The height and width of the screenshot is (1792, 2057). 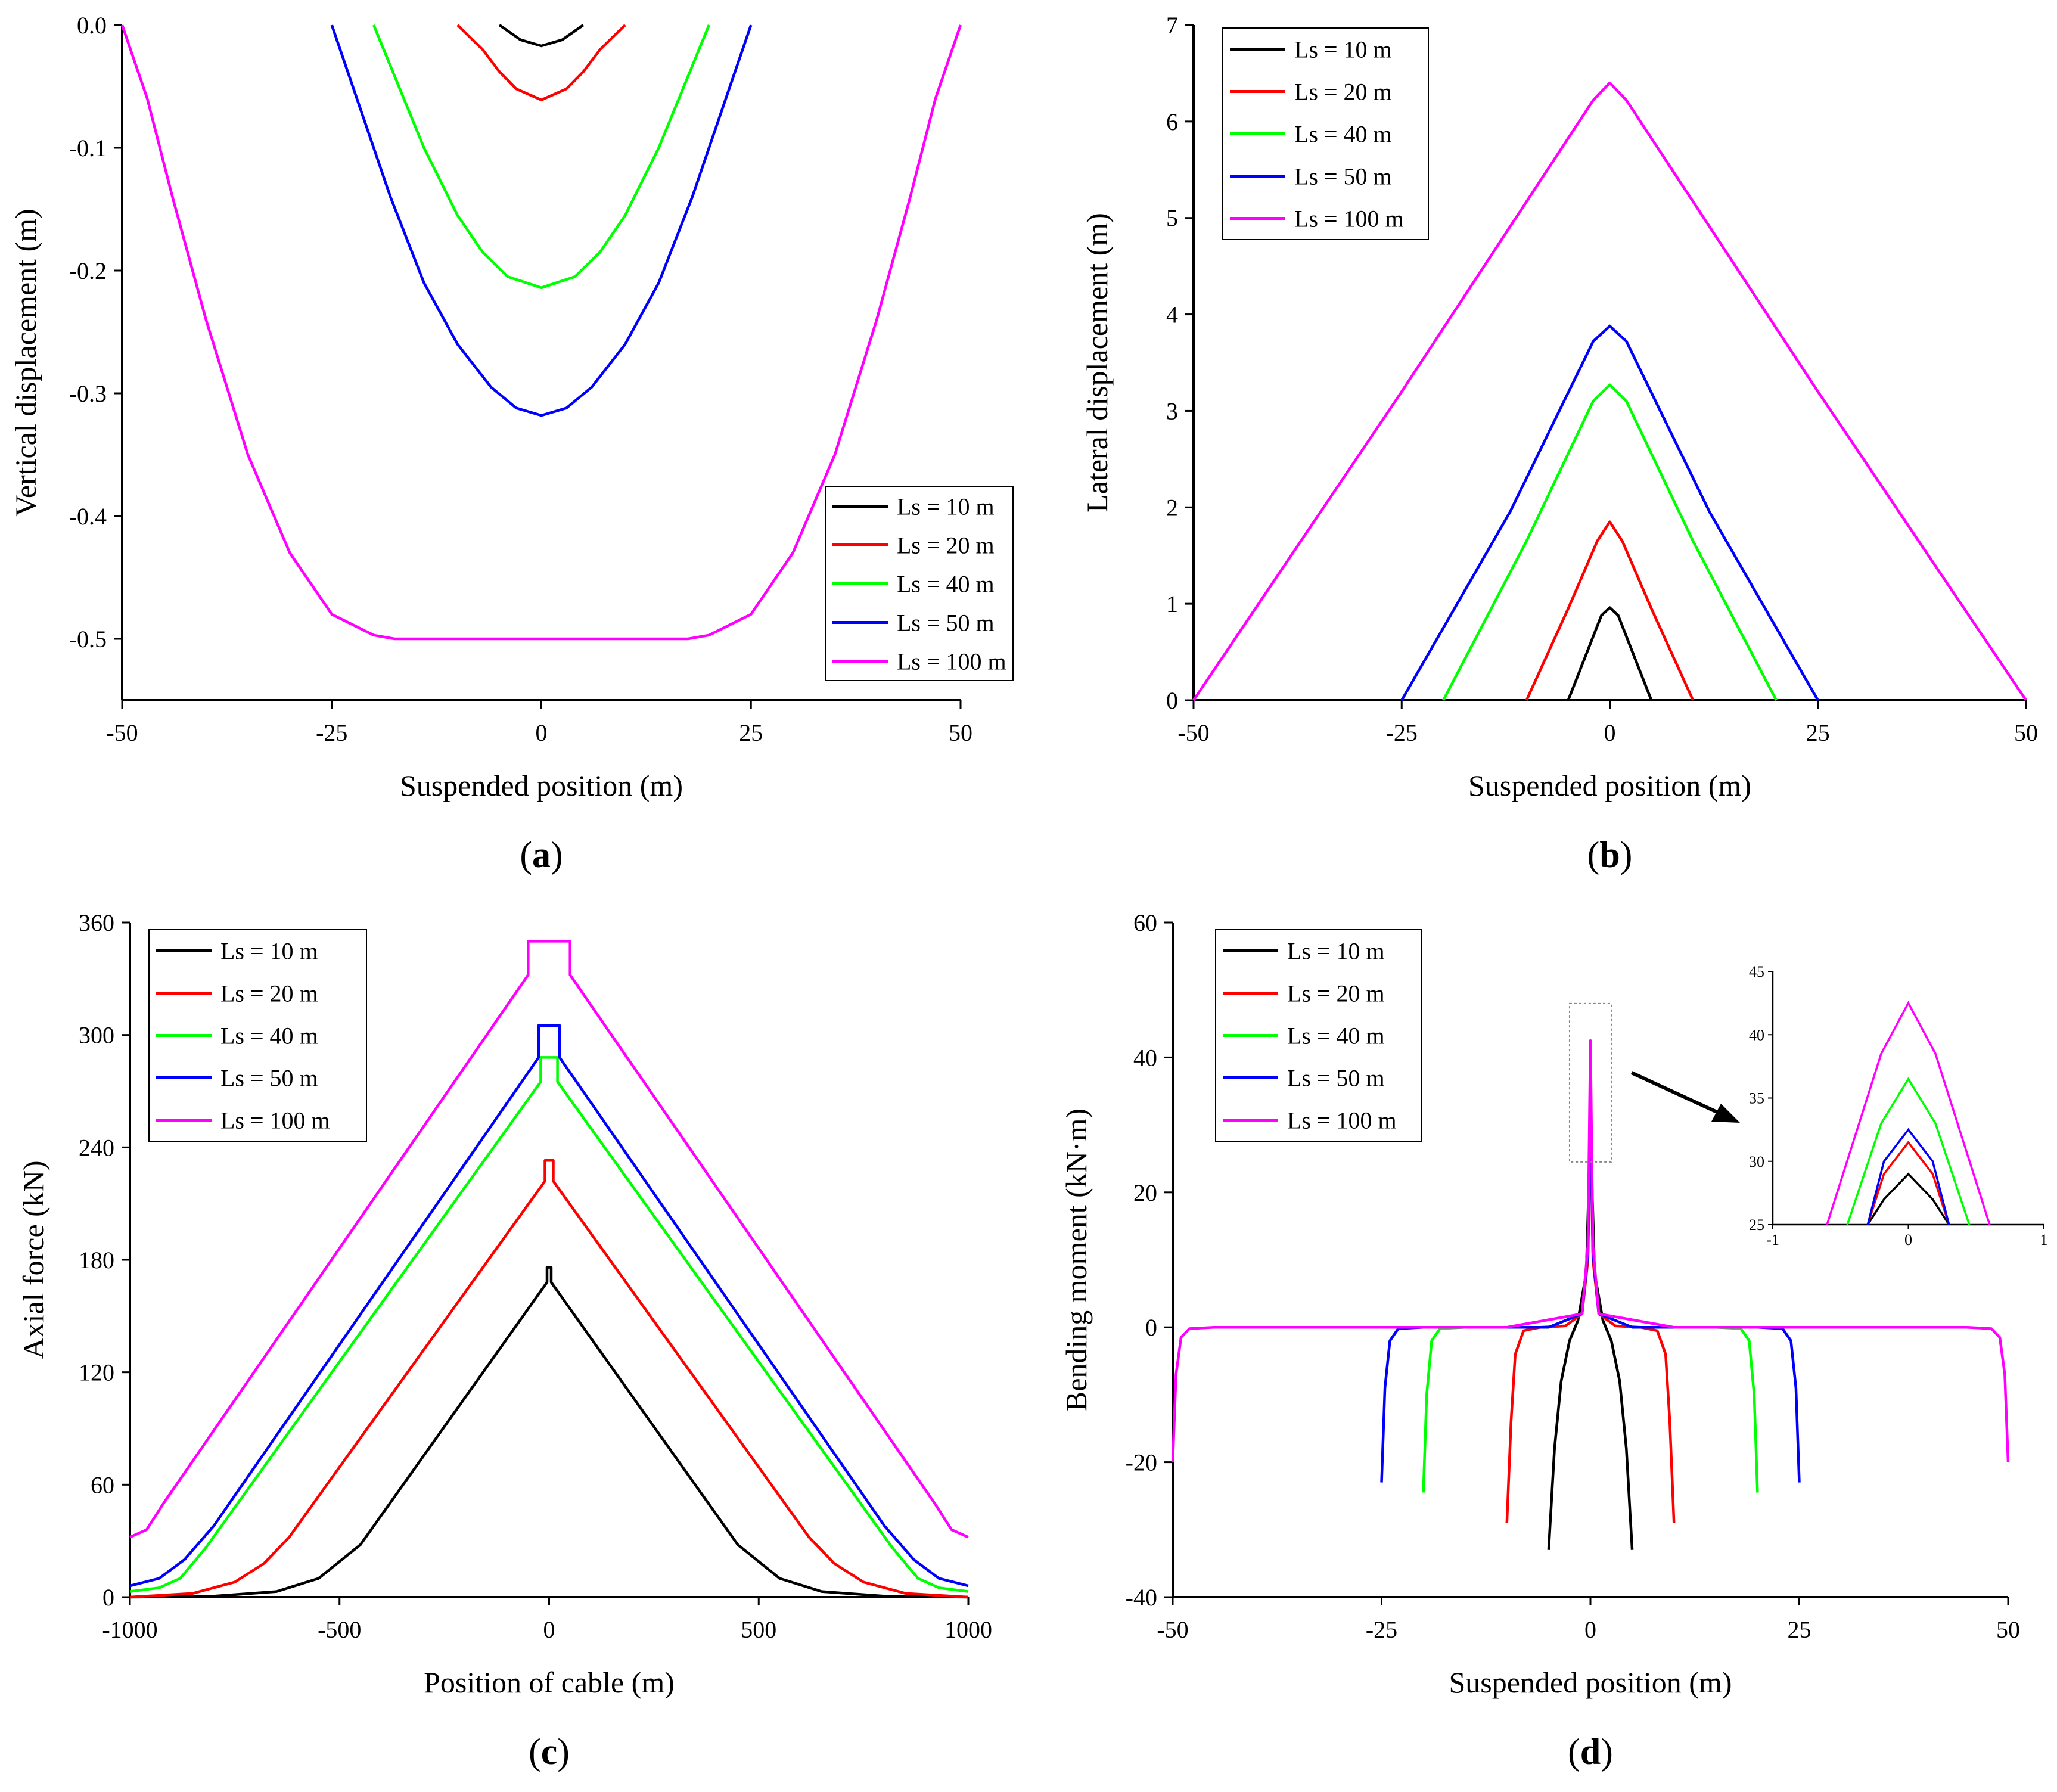 What do you see at coordinates (549, 1752) in the screenshot?
I see `panel-label: (c)` at bounding box center [549, 1752].